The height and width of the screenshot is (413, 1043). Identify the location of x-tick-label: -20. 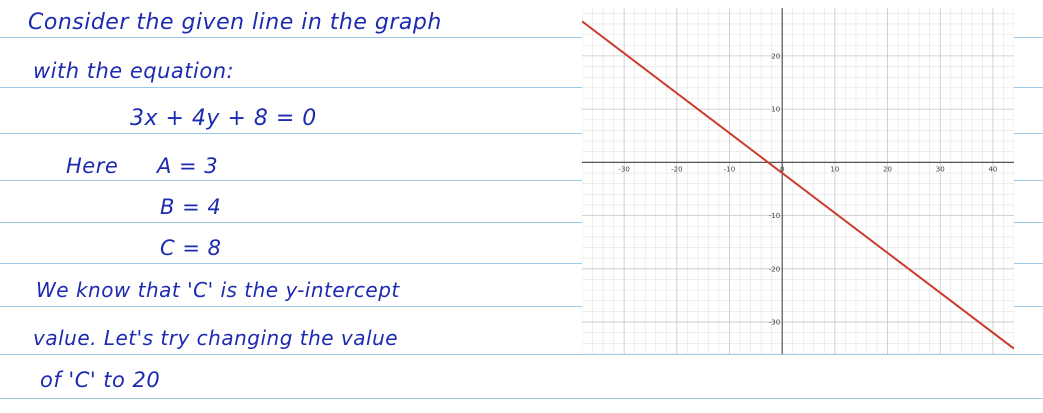
(676, 169).